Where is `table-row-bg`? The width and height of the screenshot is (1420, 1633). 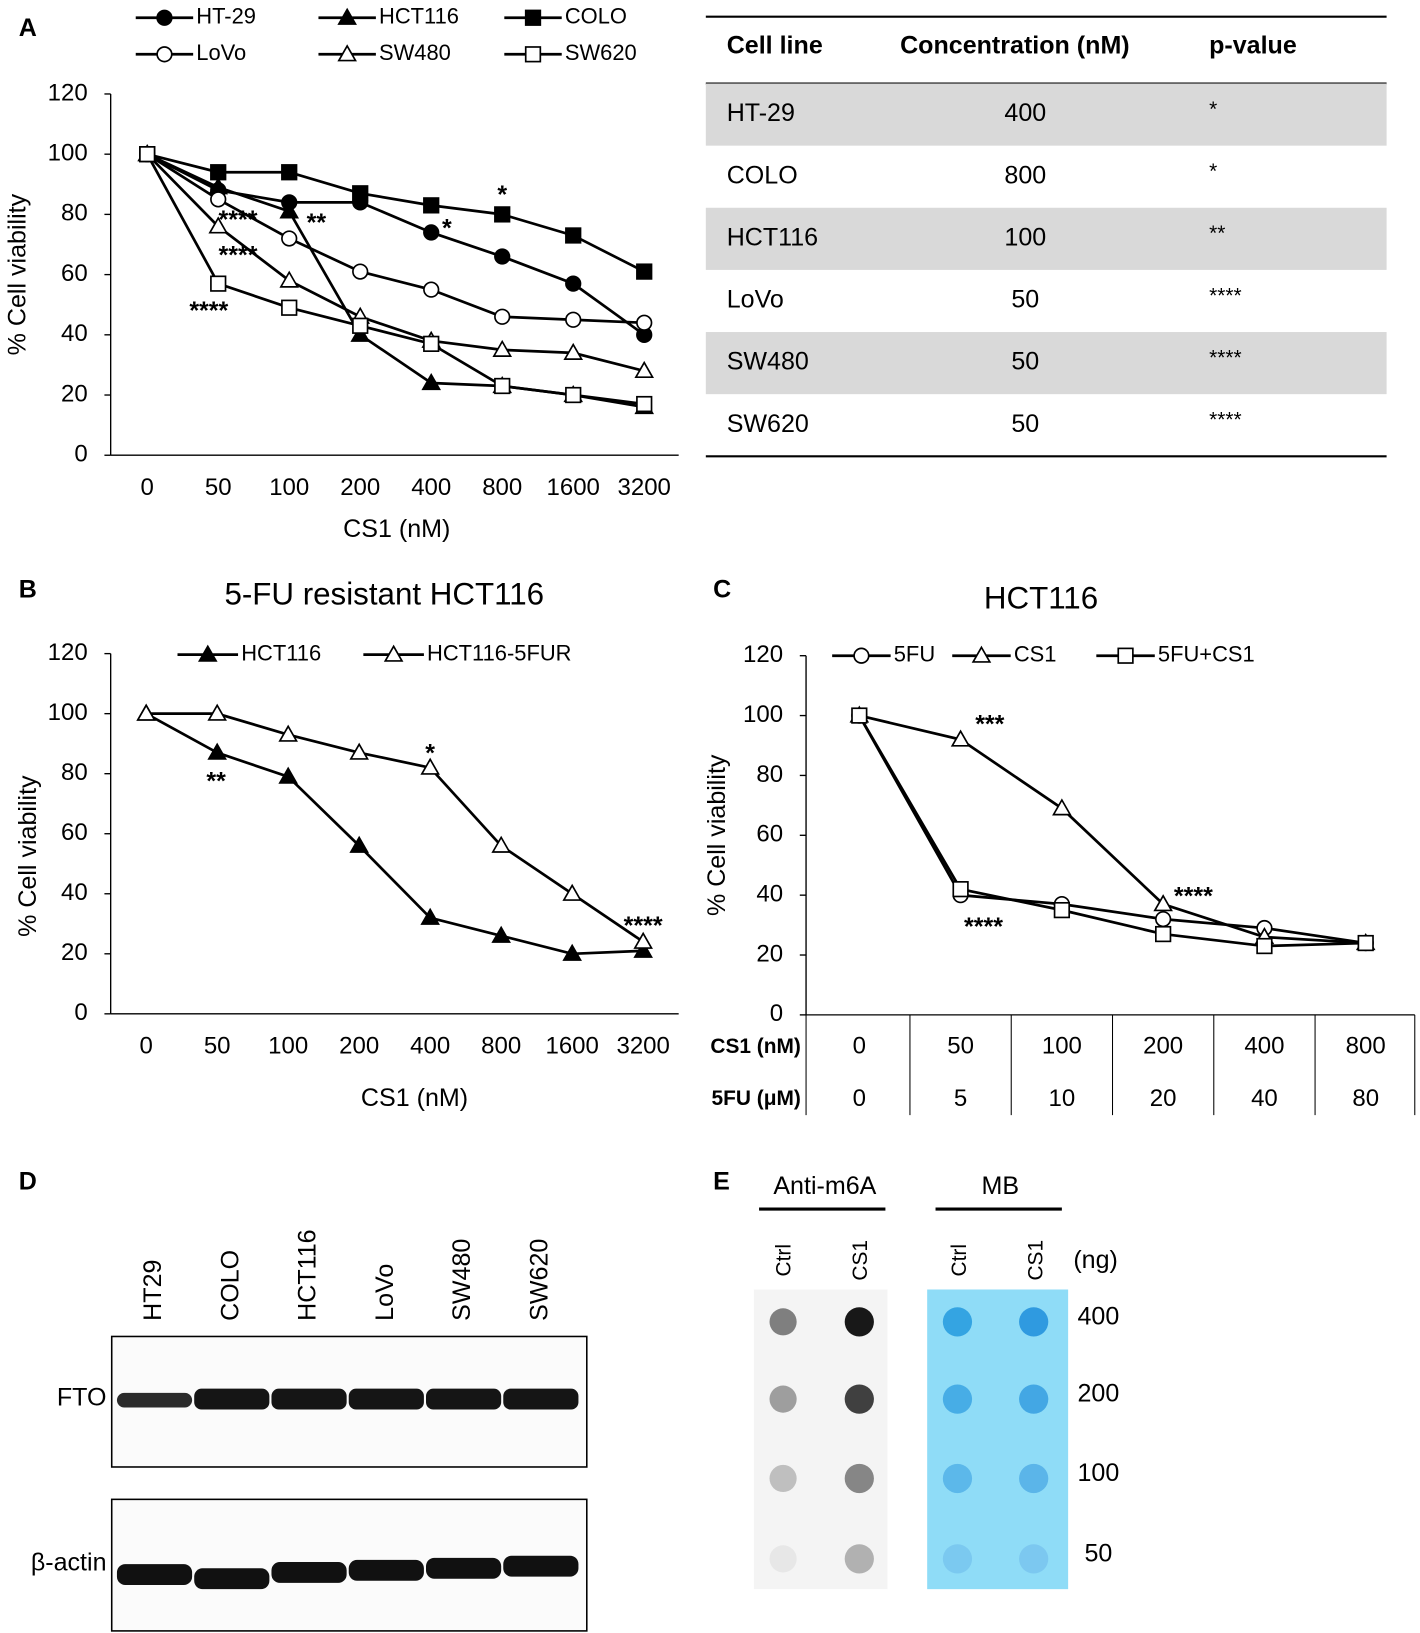 table-row-bg is located at coordinates (1046, 114).